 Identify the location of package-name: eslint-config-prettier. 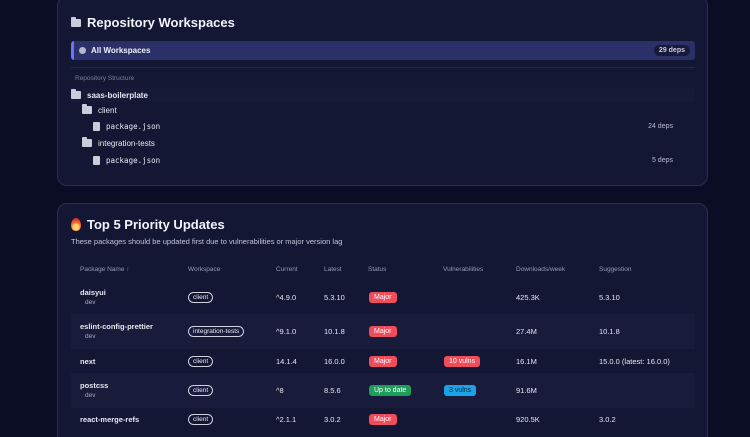
(116, 326).